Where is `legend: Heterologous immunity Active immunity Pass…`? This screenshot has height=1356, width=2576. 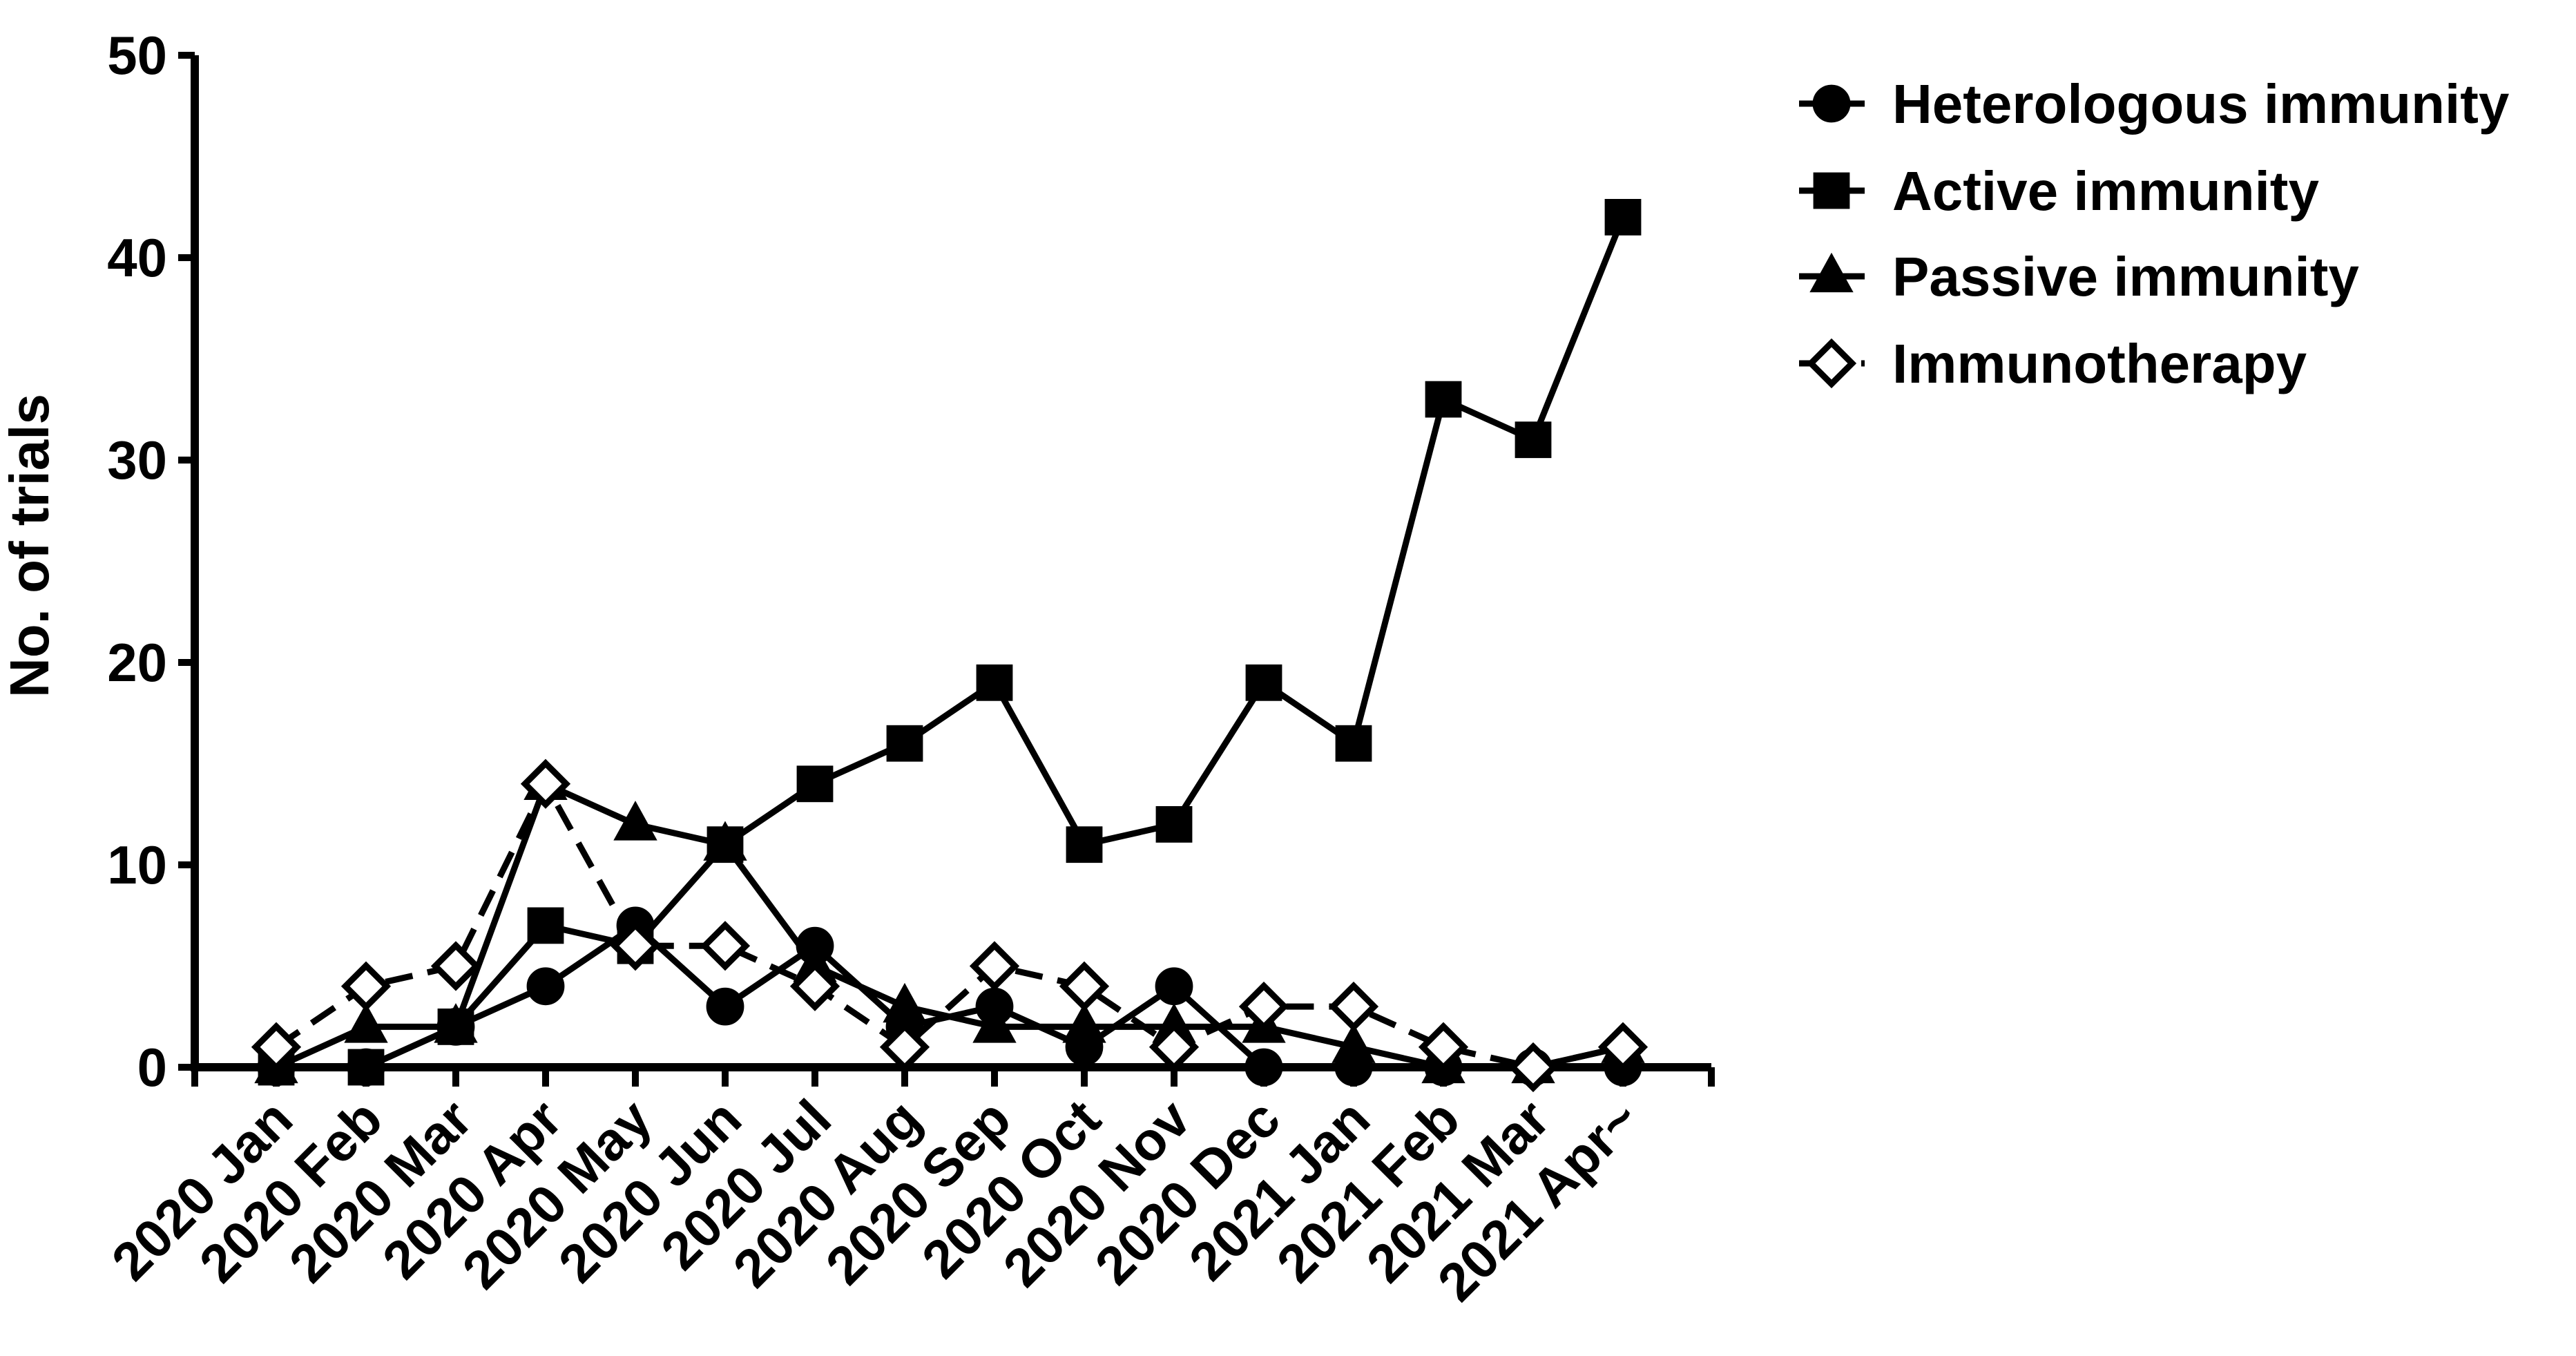
legend: Heterologous immunity Active immunity Pass… is located at coordinates (2154, 233).